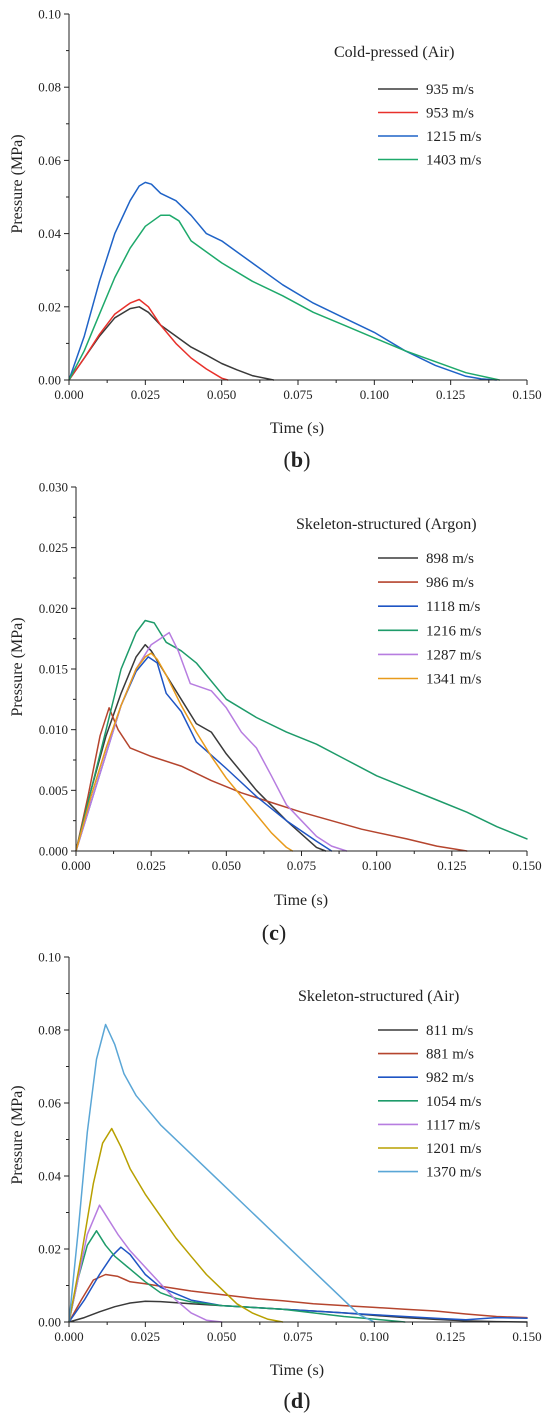  I want to click on legend-label: 898 m/s, so click(450, 559).